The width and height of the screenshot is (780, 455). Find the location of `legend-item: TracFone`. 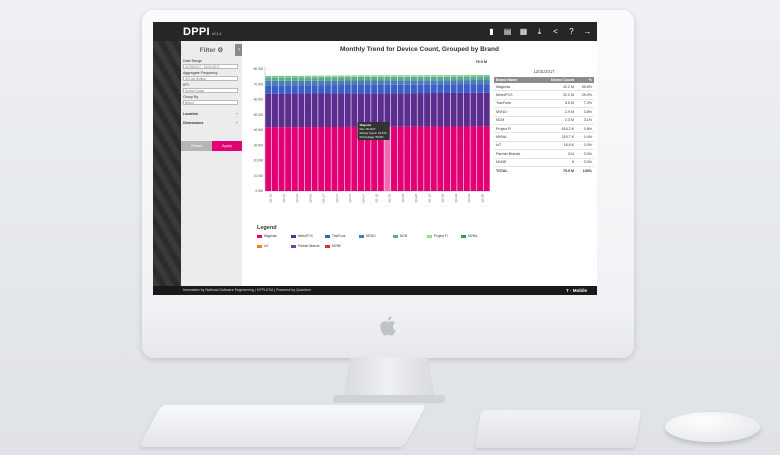

legend-item: TracFone is located at coordinates (335, 236).